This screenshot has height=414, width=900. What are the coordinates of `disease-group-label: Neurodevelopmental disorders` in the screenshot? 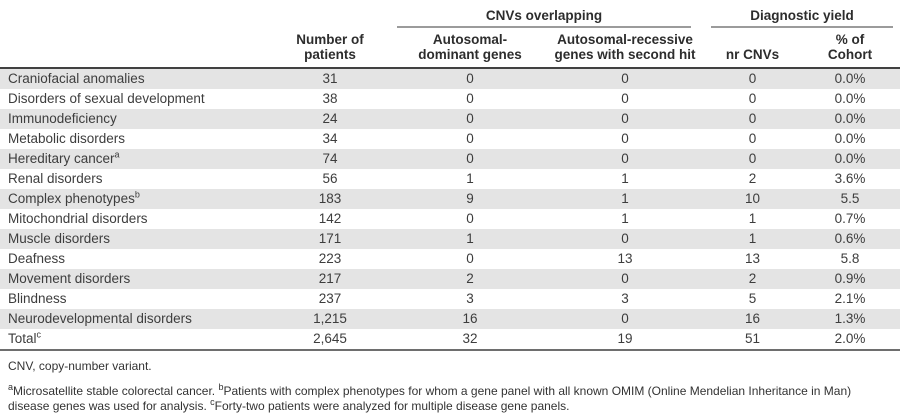 It's located at (100, 318).